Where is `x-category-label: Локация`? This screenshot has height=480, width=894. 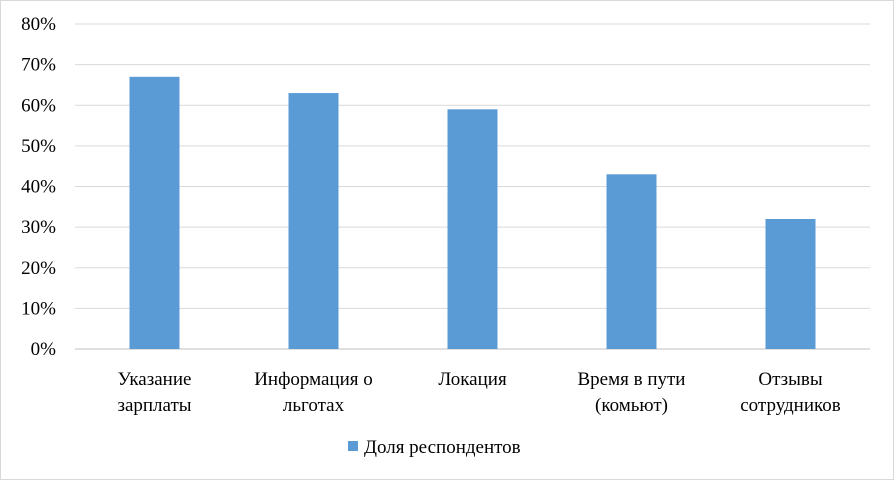 x-category-label: Локация is located at coordinates (472, 379).